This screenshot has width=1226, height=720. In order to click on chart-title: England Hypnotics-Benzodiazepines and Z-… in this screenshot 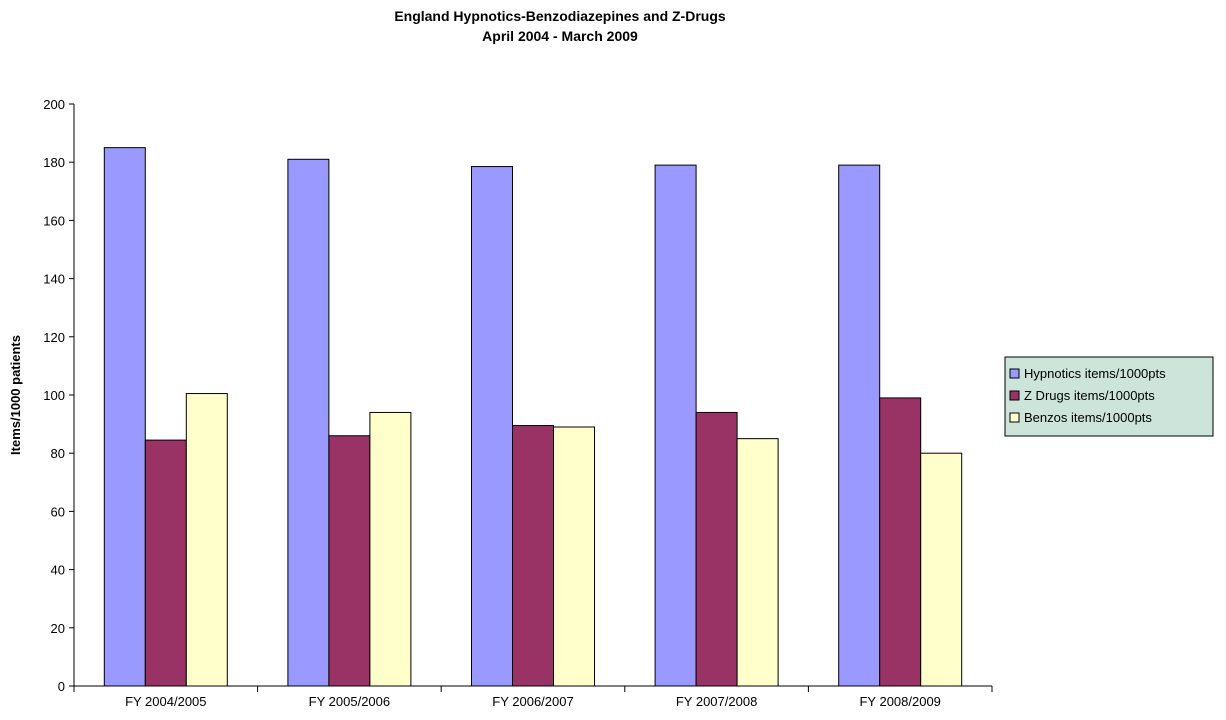, I will do `click(560, 16)`.